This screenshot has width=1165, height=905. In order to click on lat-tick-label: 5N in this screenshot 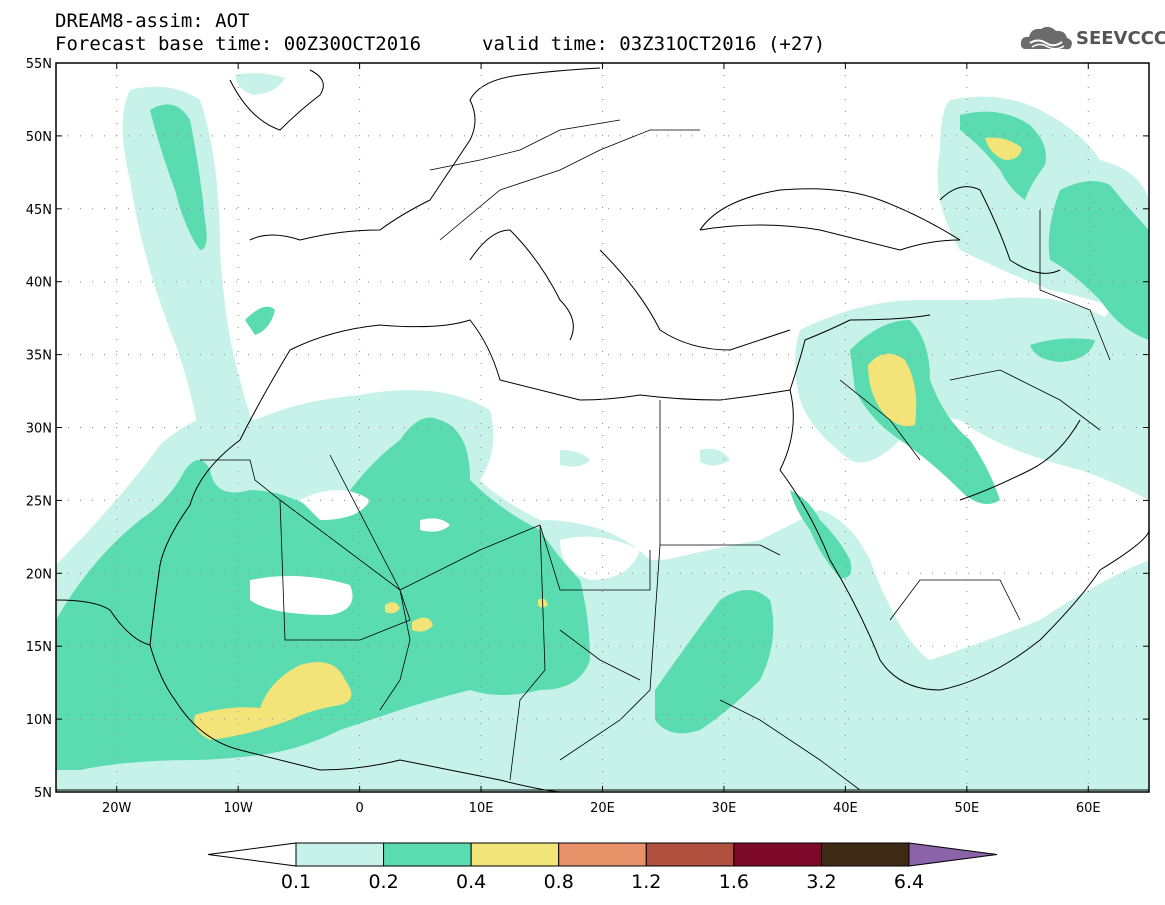, I will do `click(43, 793)`.